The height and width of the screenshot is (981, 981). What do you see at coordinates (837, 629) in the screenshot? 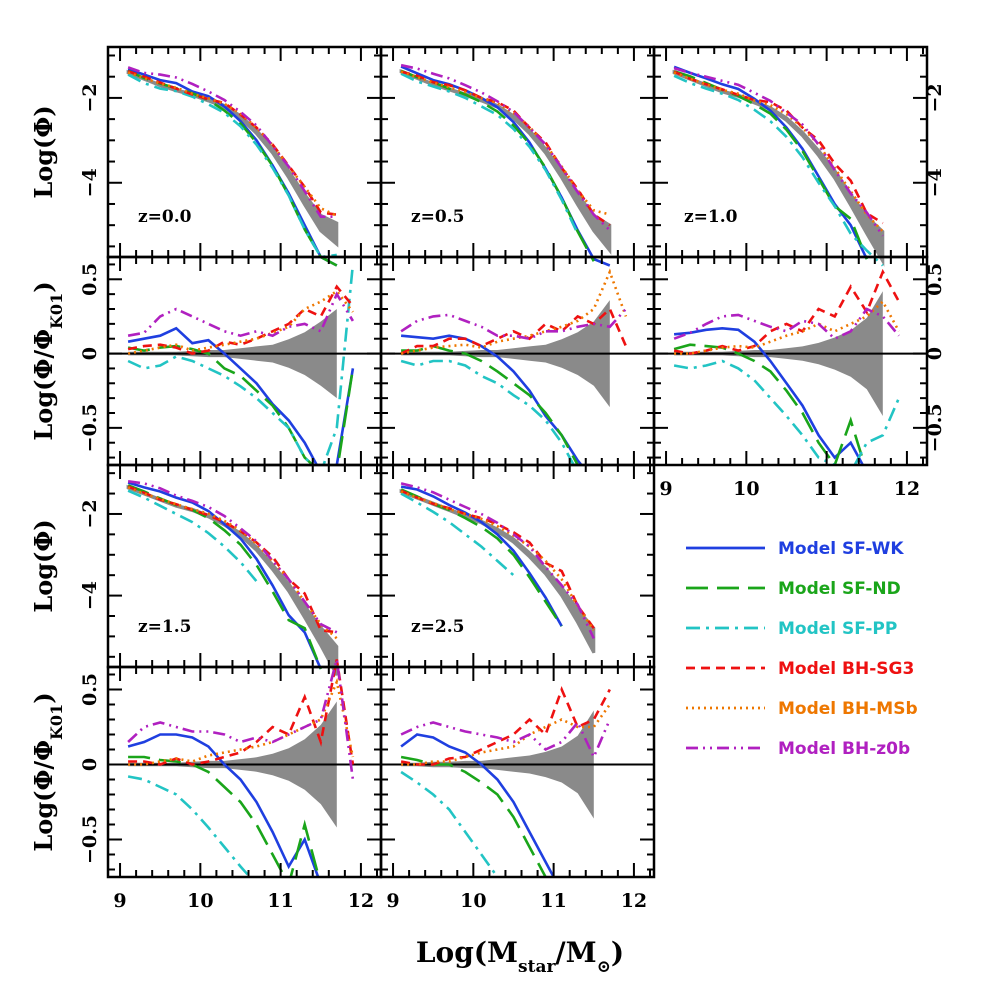
I see `legend-label: Model SF-PP` at bounding box center [837, 629].